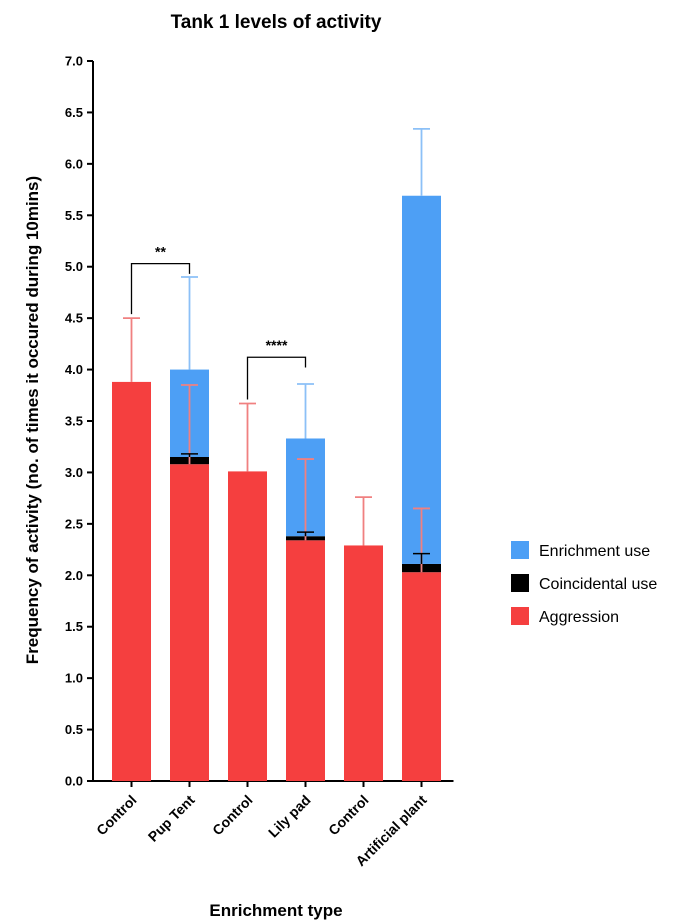  What do you see at coordinates (289, 816) in the screenshot?
I see `x-tick-label: Lily pad` at bounding box center [289, 816].